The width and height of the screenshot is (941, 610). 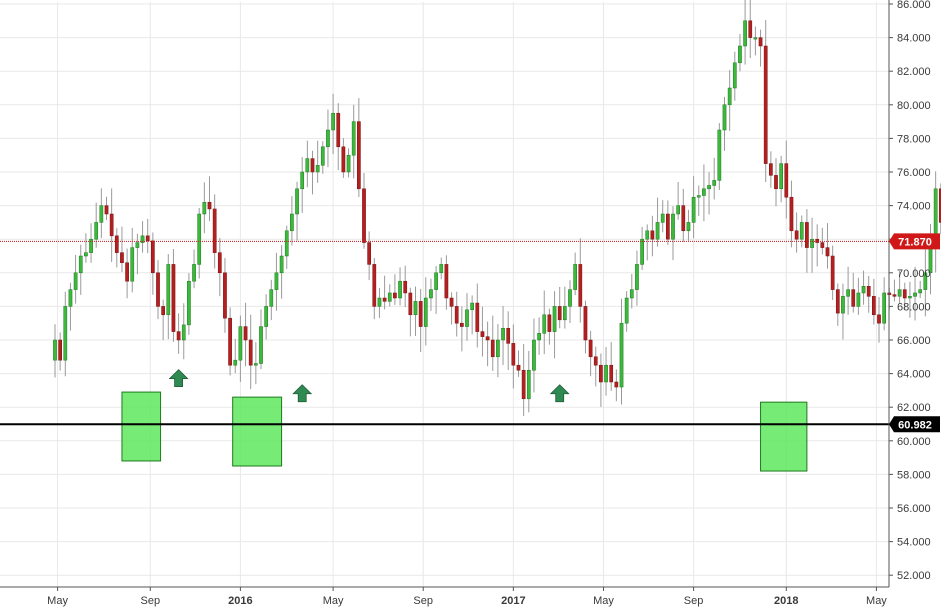 I want to click on up-arrow-icon, so click(x=302, y=393).